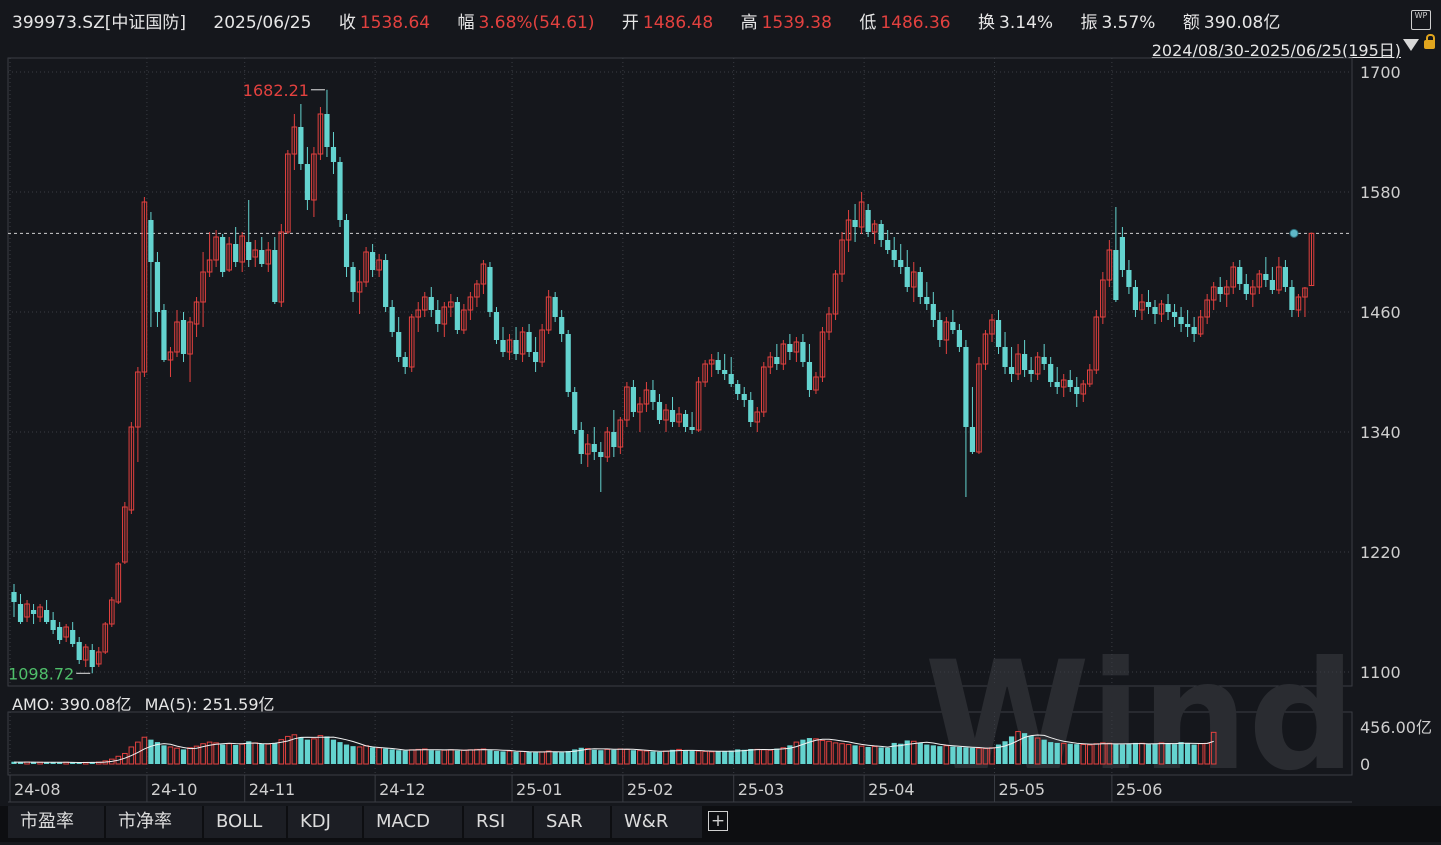 The image size is (1441, 845). I want to click on open-label: 开, so click(630, 23).